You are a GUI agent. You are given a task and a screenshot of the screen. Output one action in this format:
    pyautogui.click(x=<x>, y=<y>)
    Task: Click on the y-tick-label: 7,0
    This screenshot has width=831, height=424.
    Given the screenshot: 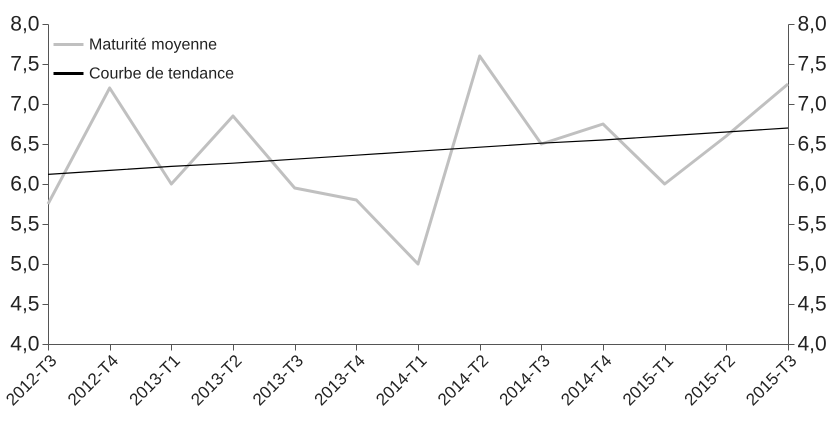 What is the action you would take?
    pyautogui.click(x=25, y=104)
    